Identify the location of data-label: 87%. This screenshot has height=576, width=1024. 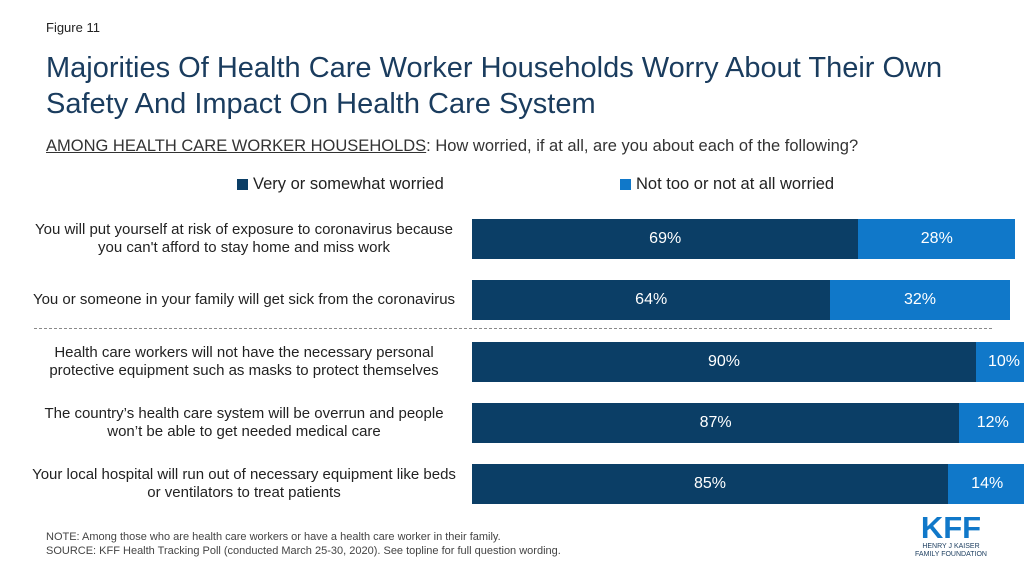
(715, 422).